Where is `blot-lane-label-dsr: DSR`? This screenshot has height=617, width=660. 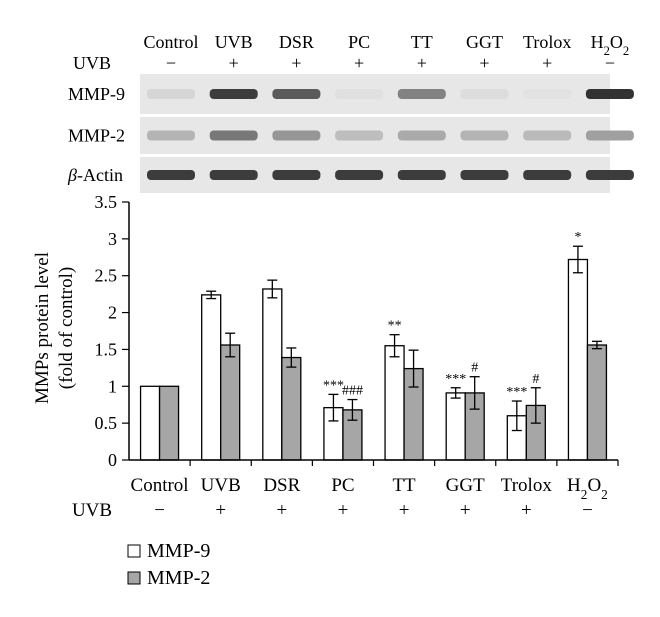
blot-lane-label-dsr: DSR is located at coordinates (296, 42).